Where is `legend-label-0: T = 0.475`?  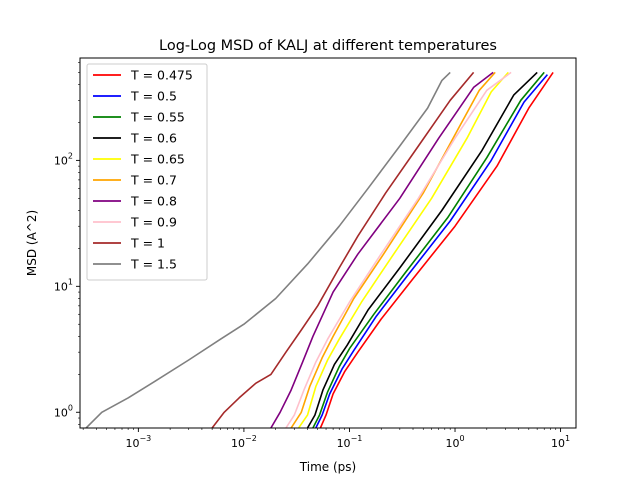 legend-label-0: T = 0.475 is located at coordinates (161, 75).